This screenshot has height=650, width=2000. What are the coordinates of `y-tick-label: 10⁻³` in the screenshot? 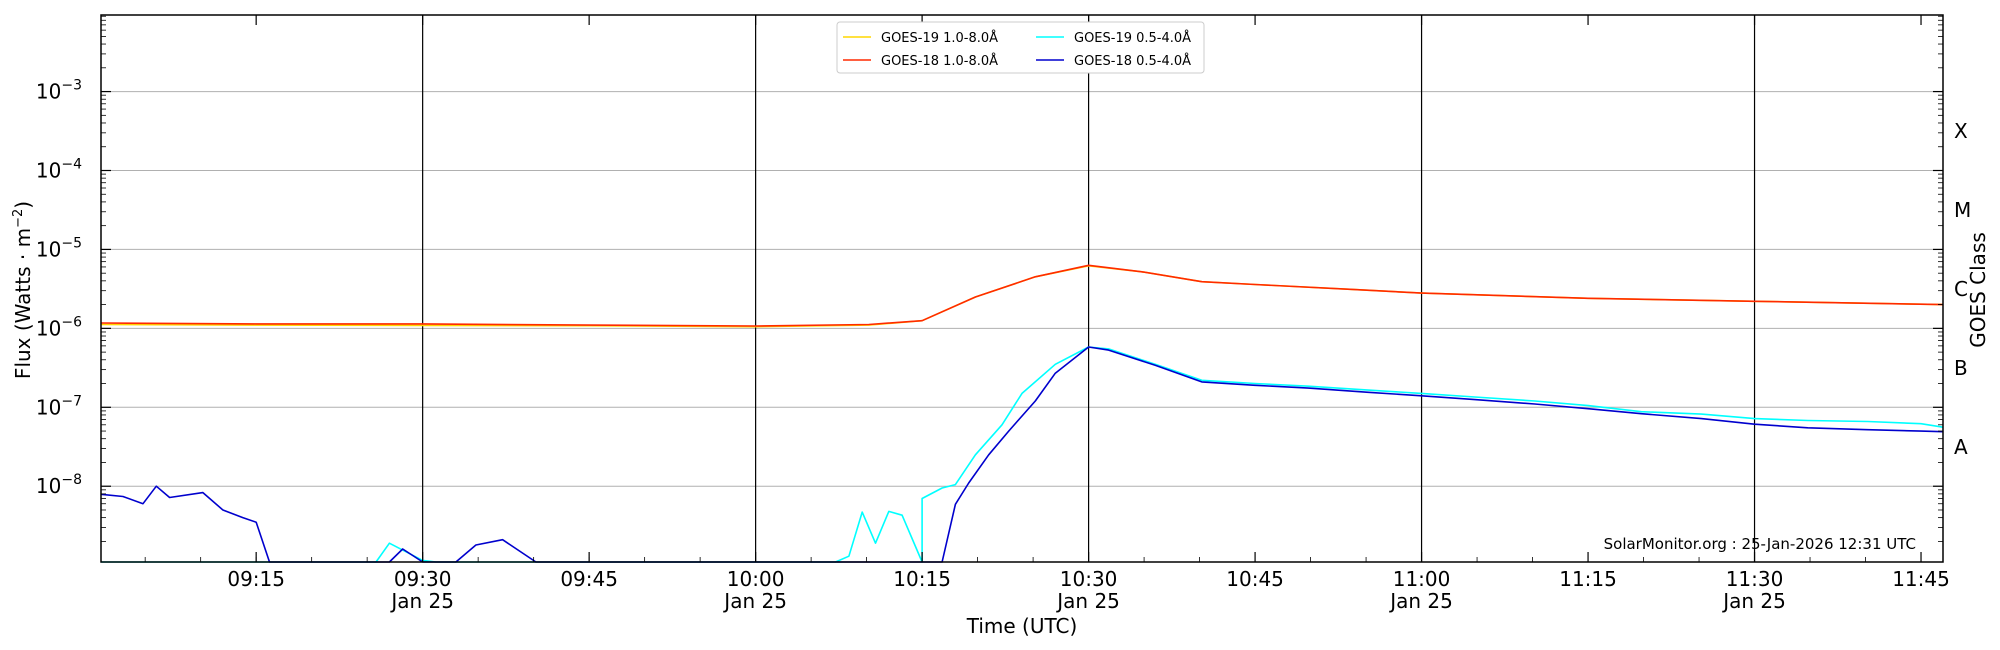 It's located at (59, 91).